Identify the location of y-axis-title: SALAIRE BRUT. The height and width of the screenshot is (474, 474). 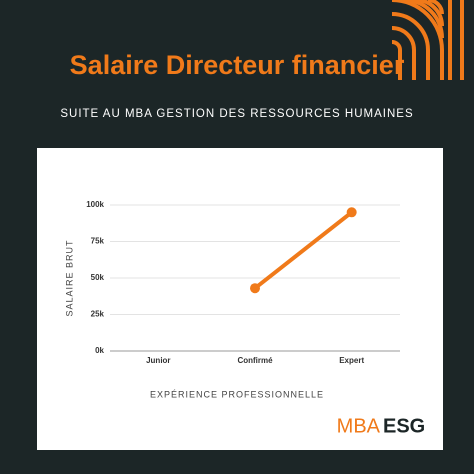
(69, 277).